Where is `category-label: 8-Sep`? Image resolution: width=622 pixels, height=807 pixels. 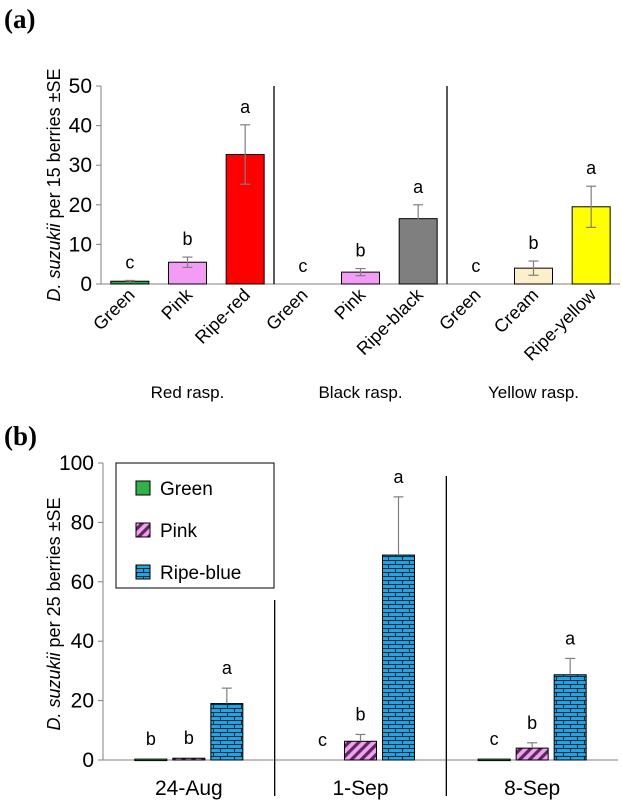 category-label: 8-Sep is located at coordinates (532, 788).